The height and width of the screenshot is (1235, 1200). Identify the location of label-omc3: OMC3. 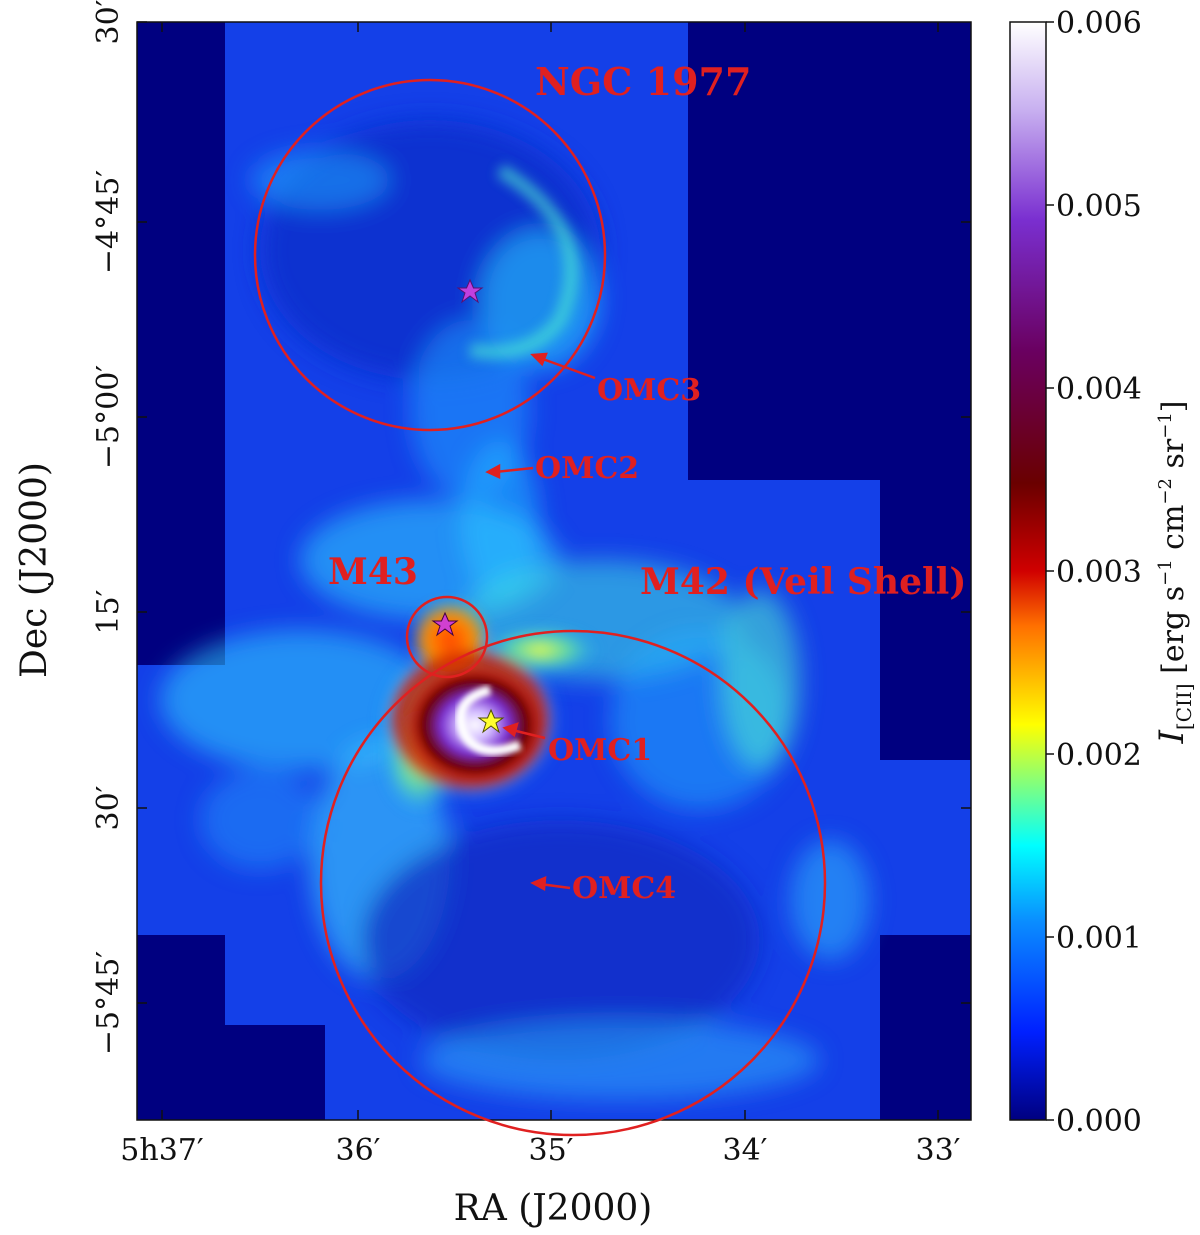
(649, 390).